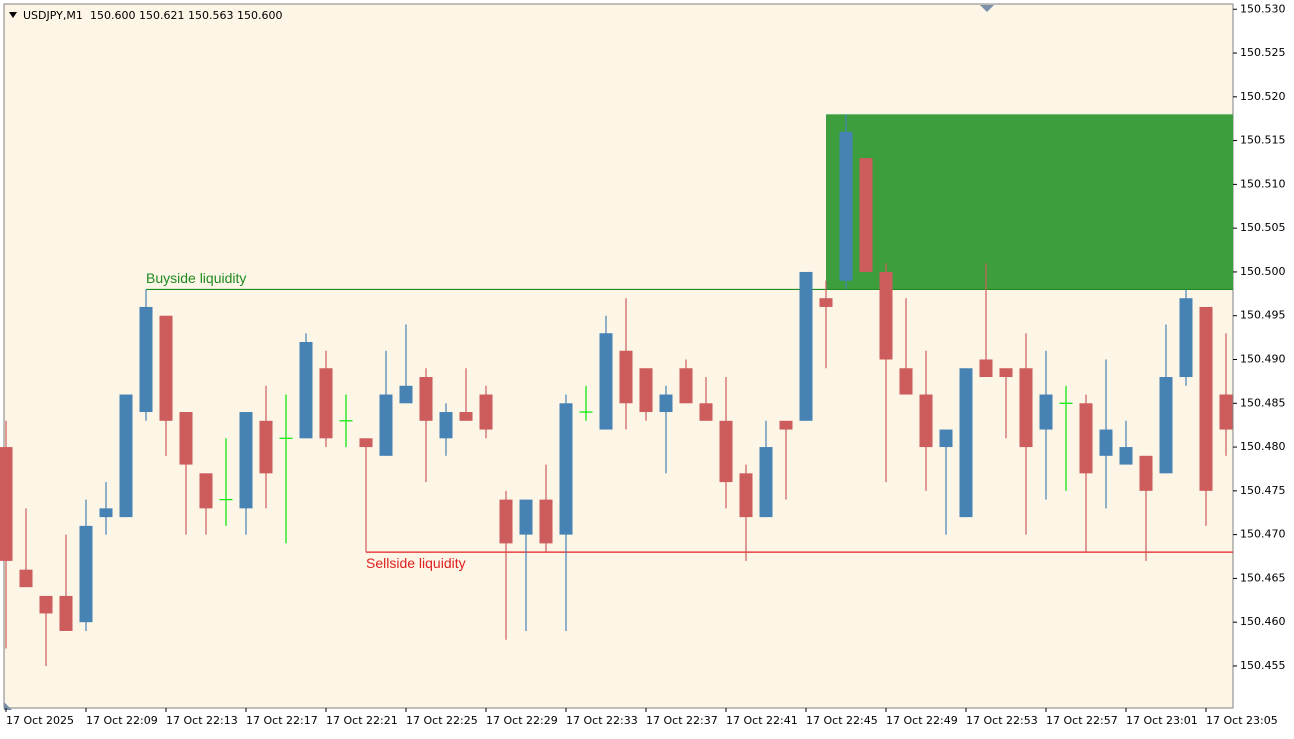  Describe the element at coordinates (1263, 227) in the screenshot. I see `y-tick-label: 150.505` at that location.